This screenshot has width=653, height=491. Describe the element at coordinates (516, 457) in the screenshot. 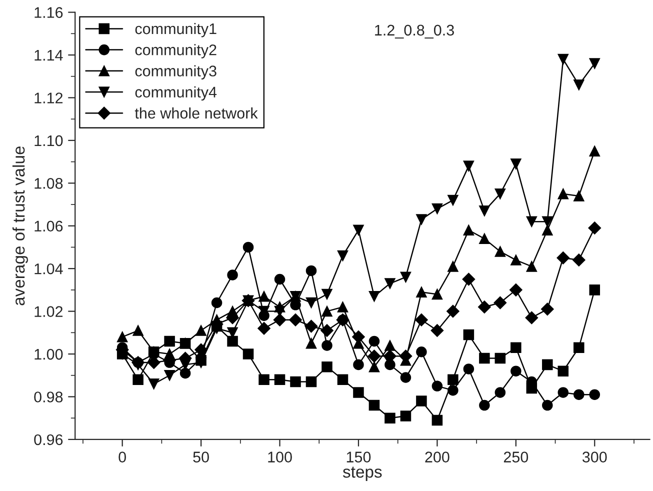

I see `x-tick-label: 250` at that location.